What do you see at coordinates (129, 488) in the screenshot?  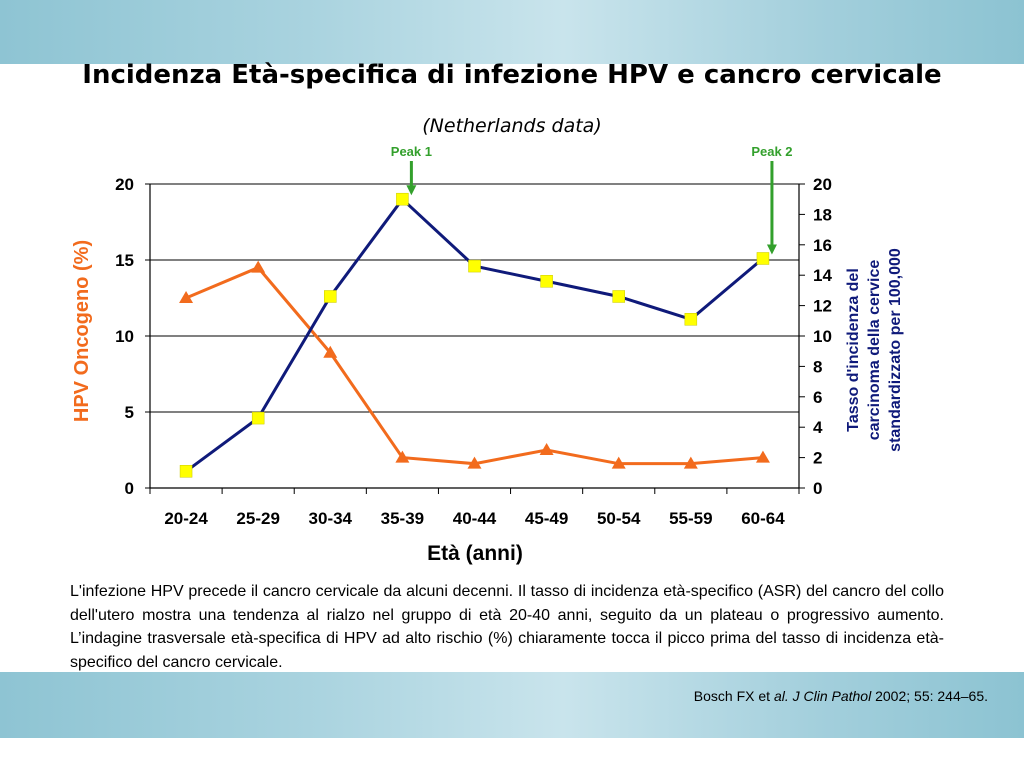 I see `y-tick-label: 0` at bounding box center [129, 488].